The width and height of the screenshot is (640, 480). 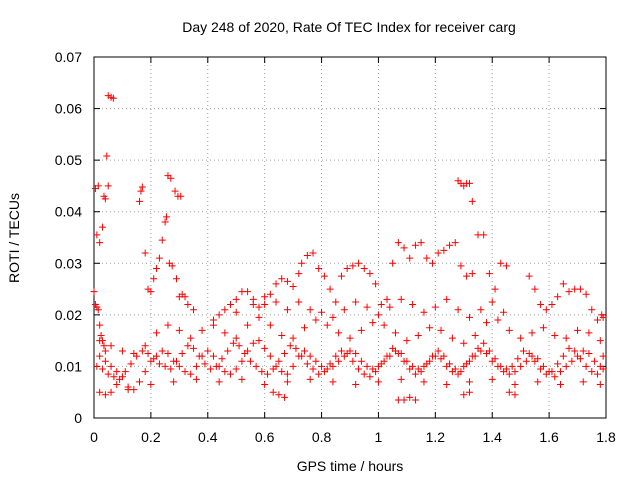 I want to click on x-tick-label: 1.6, so click(x=549, y=437).